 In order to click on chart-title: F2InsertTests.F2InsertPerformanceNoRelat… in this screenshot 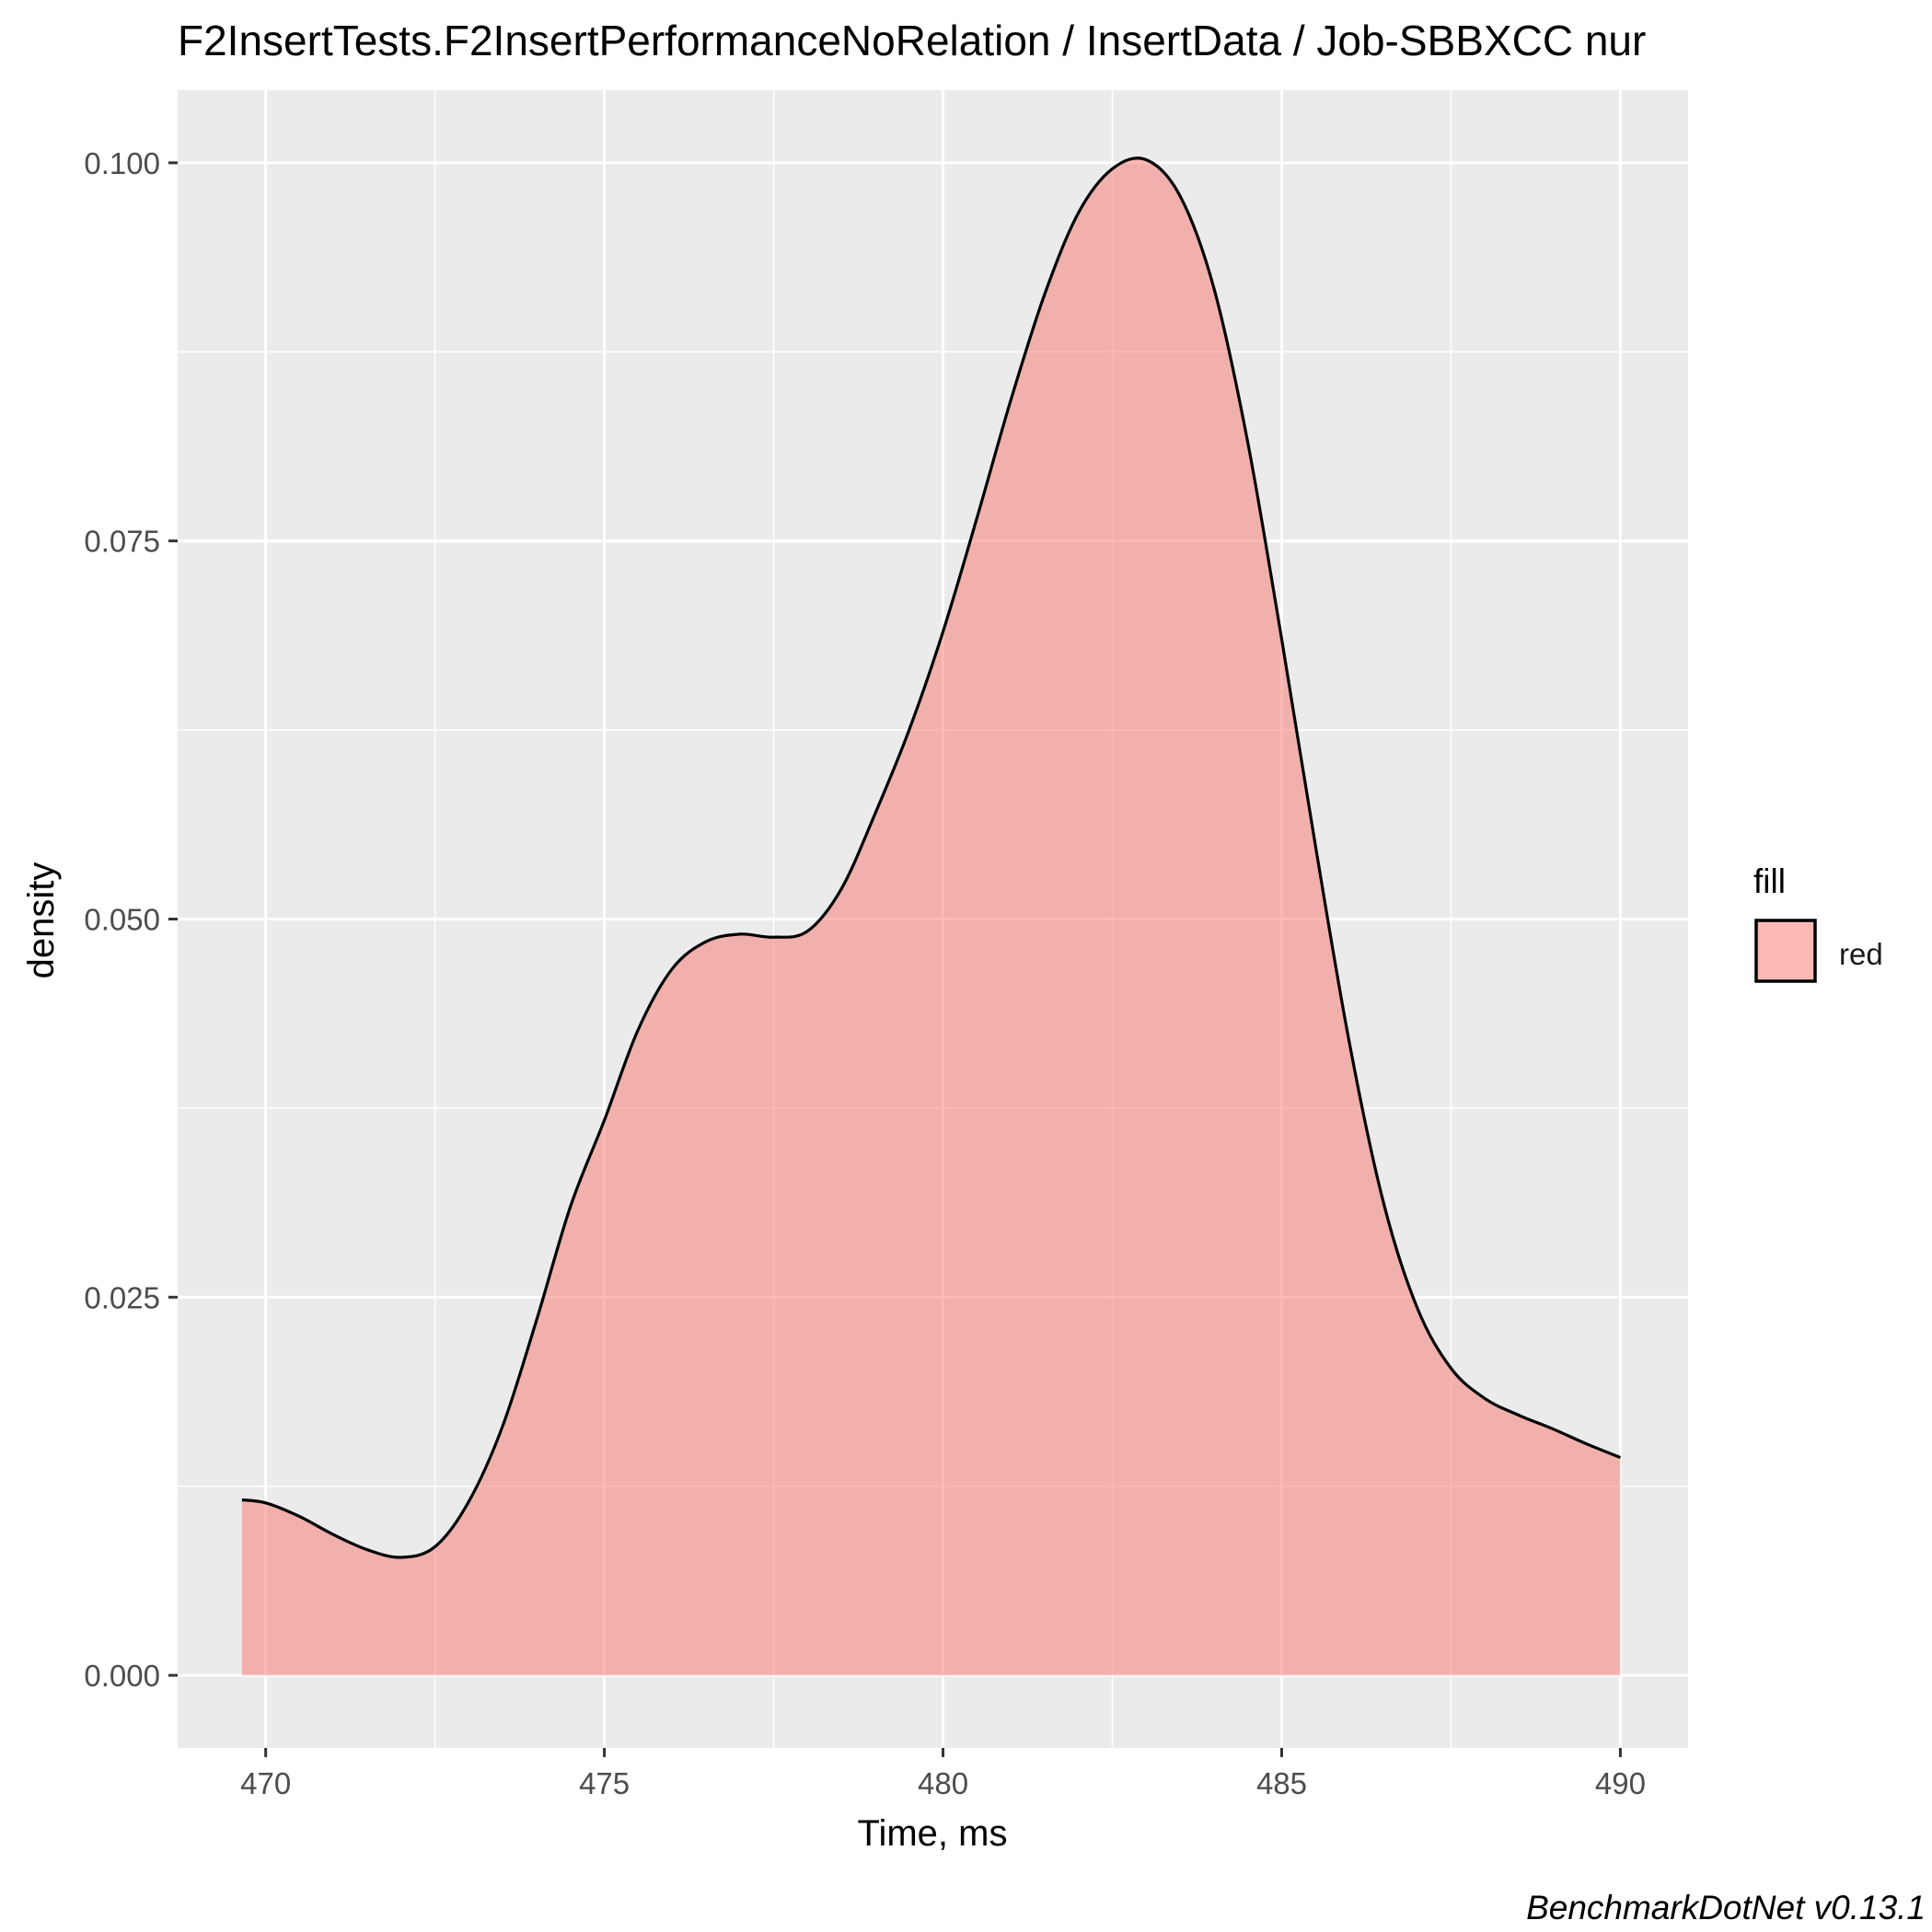, I will do `click(912, 40)`.